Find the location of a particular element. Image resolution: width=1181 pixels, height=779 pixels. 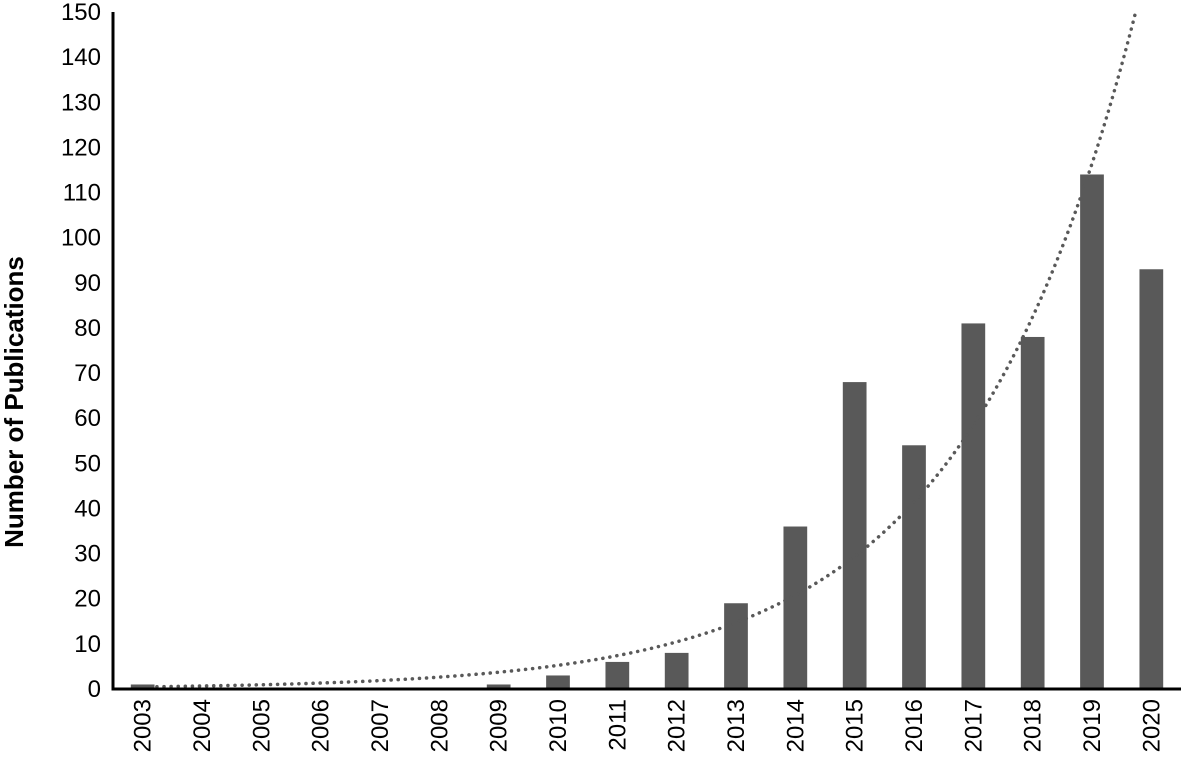

x-tick-label-2019: 2019 is located at coordinates (1092, 725).